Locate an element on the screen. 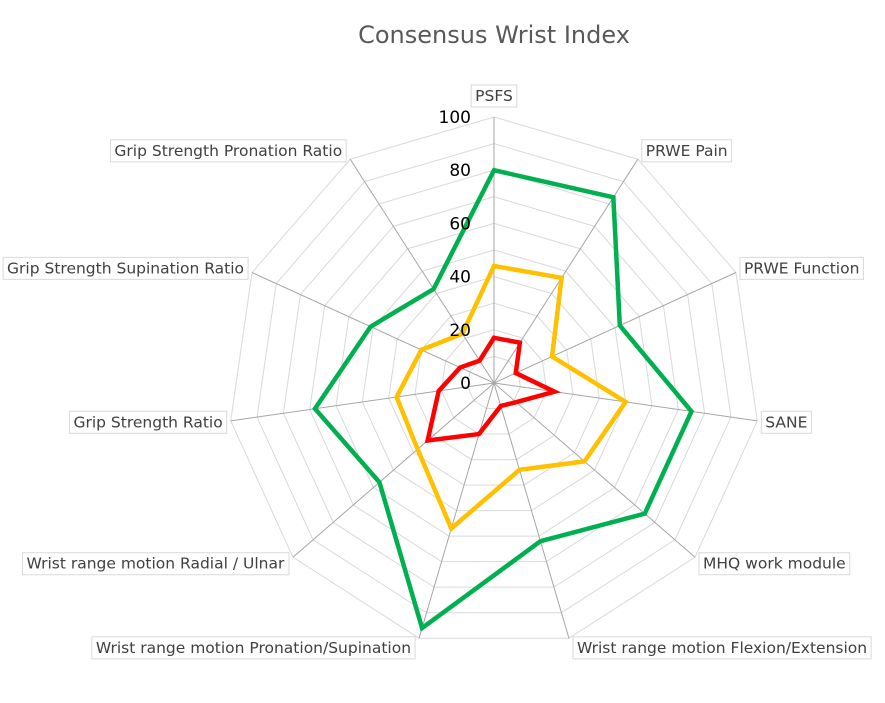 The height and width of the screenshot is (703, 885). category-label-text: MHQ work module is located at coordinates (774, 564).